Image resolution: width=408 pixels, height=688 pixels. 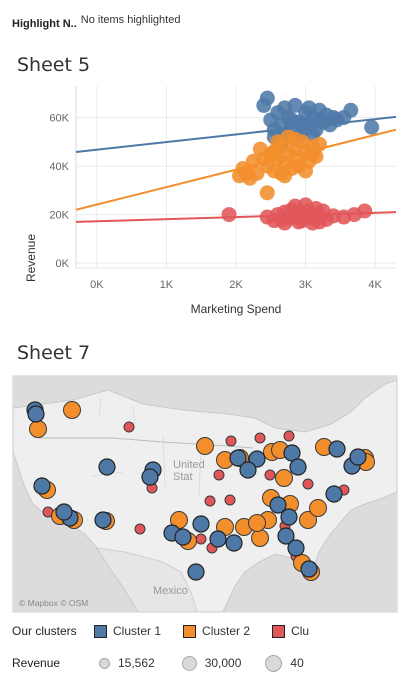 I want to click on x-tick-label: 4K, so click(x=375, y=285).